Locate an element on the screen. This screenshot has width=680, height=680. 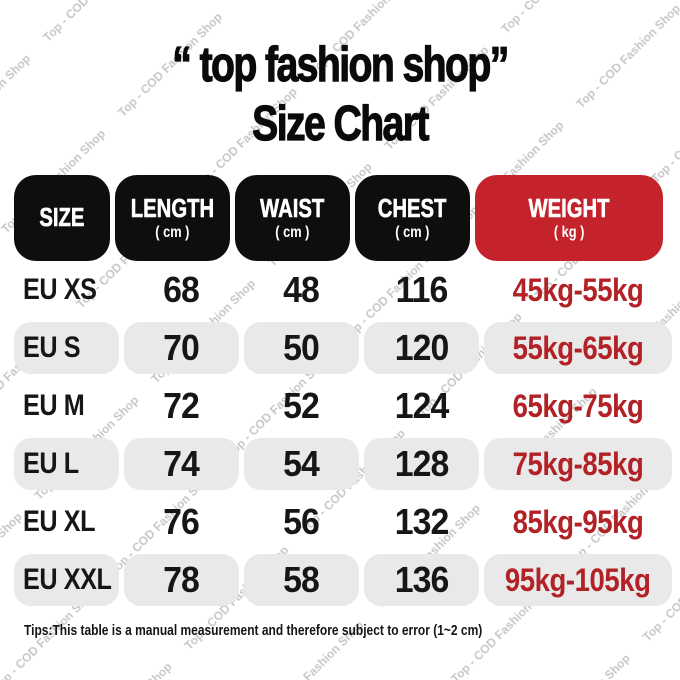
waist-value: 54 is located at coordinates (302, 463).